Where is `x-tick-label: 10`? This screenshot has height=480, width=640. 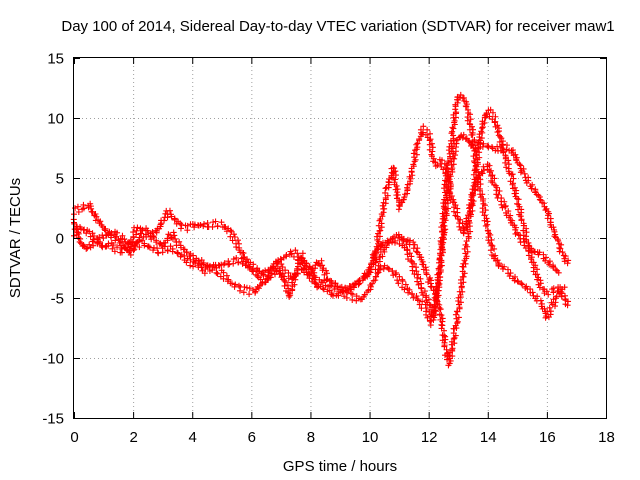
x-tick-label: 10 is located at coordinates (370, 437).